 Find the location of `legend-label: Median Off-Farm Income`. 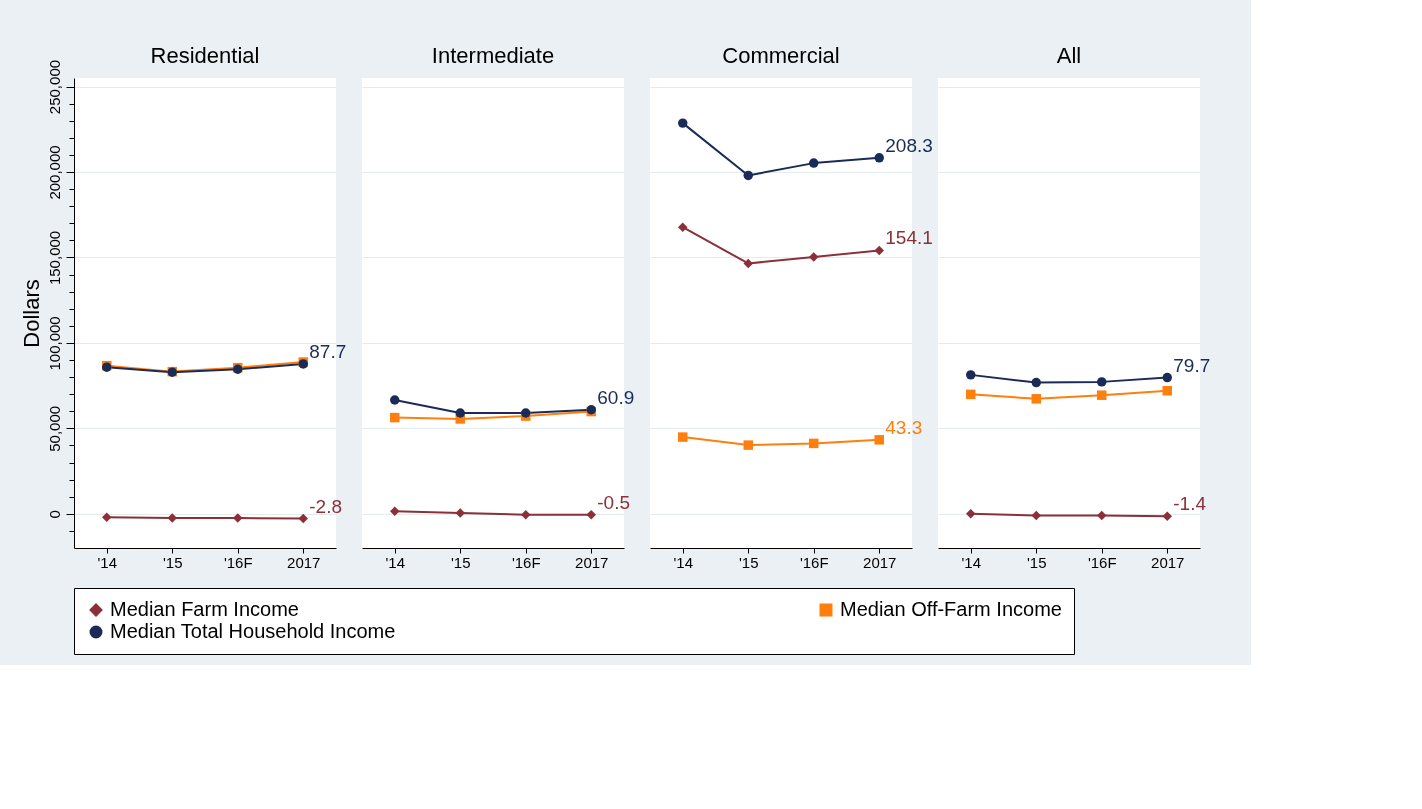

legend-label: Median Off-Farm Income is located at coordinates (951, 609).